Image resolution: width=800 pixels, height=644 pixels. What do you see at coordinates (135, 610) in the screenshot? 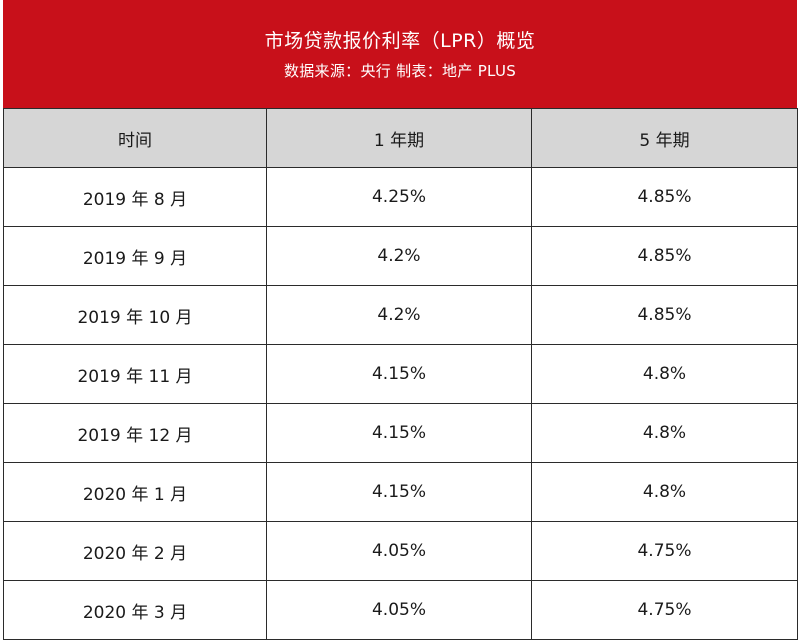
I see `cell-time: 2020 年 3 月` at bounding box center [135, 610].